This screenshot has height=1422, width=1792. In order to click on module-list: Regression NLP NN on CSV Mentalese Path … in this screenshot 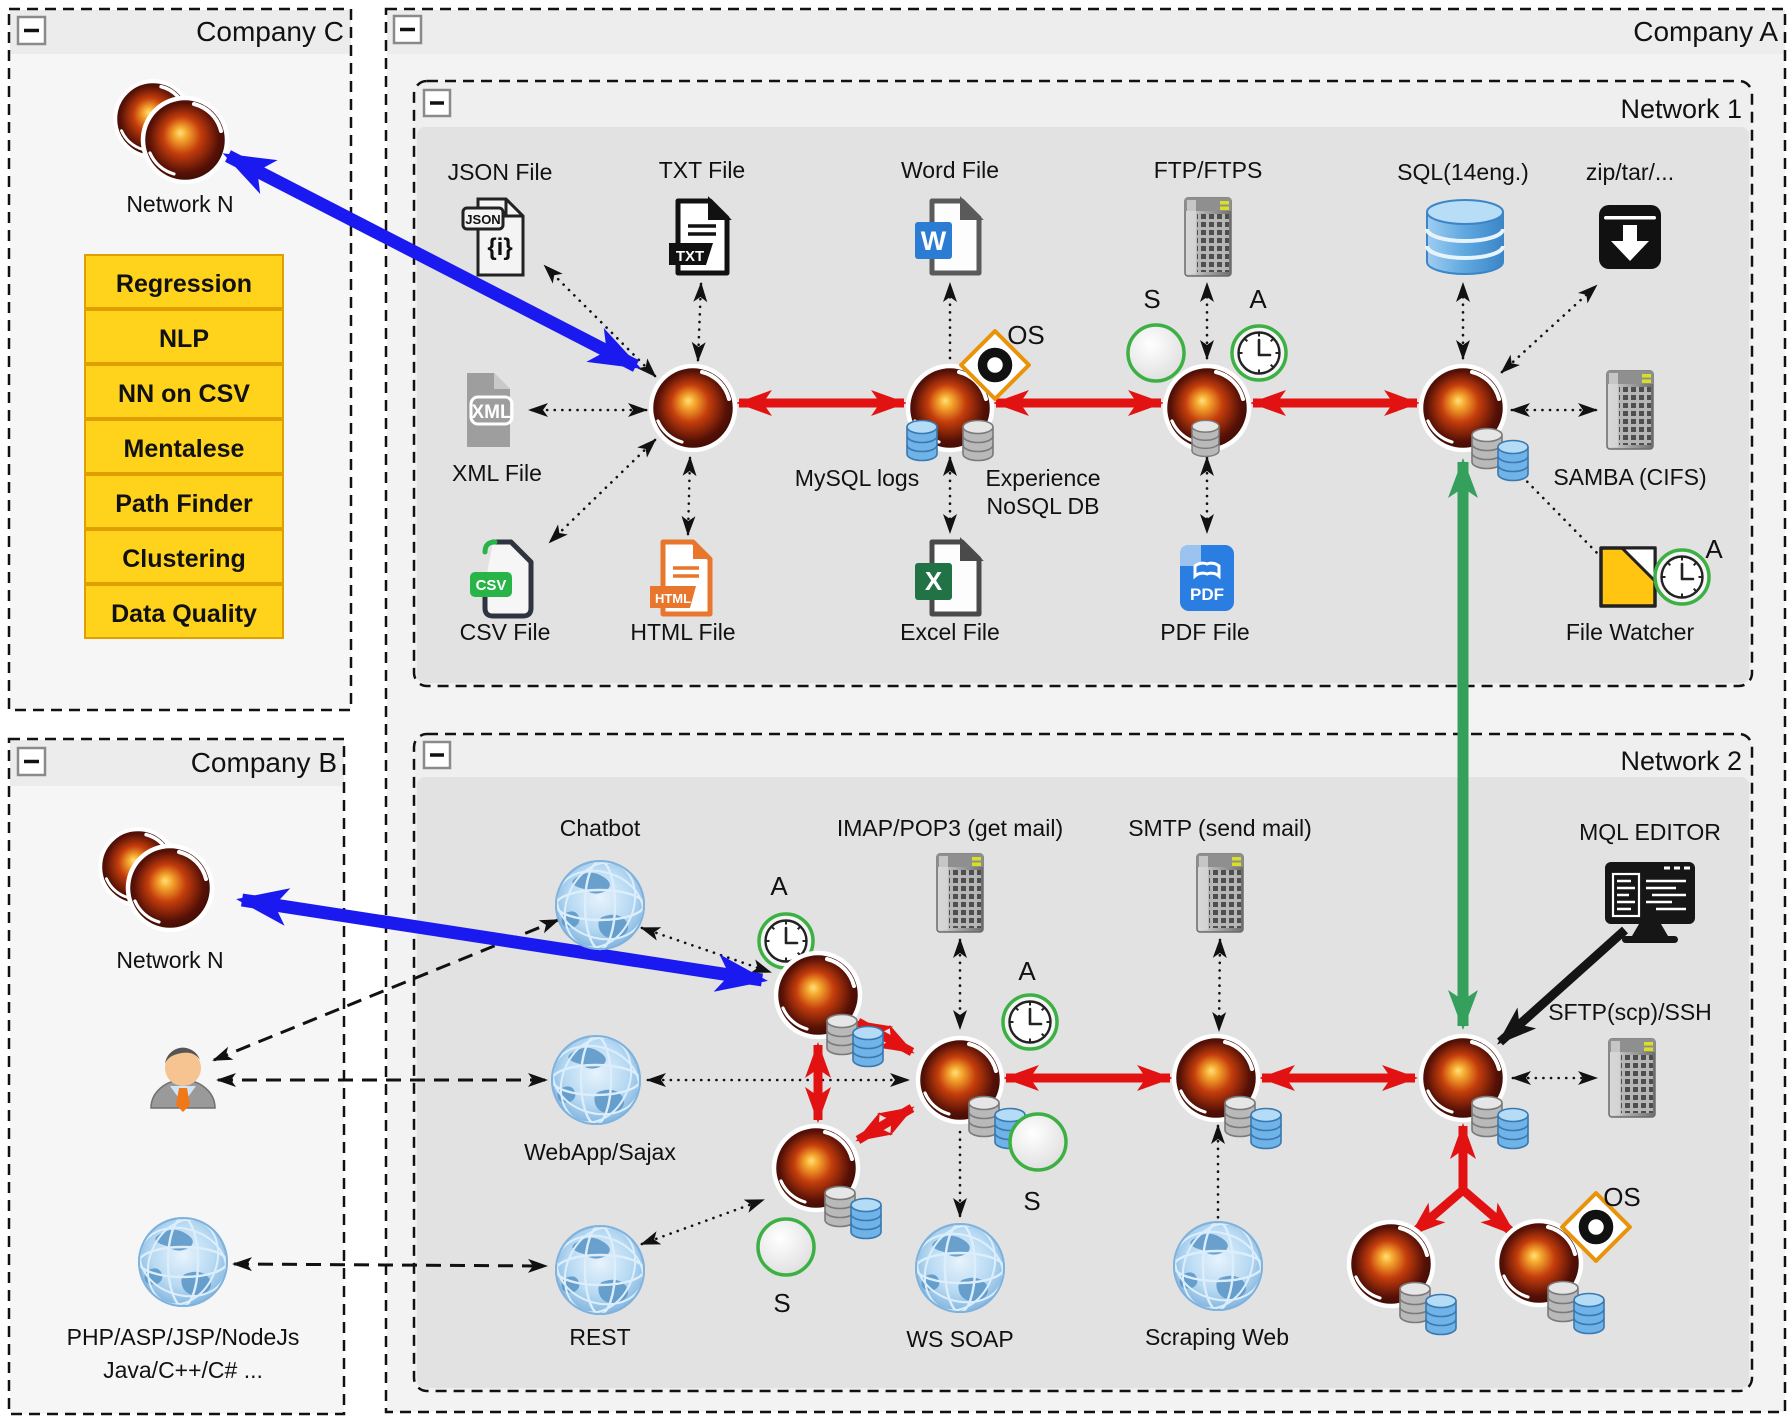, I will do `click(184, 446)`.